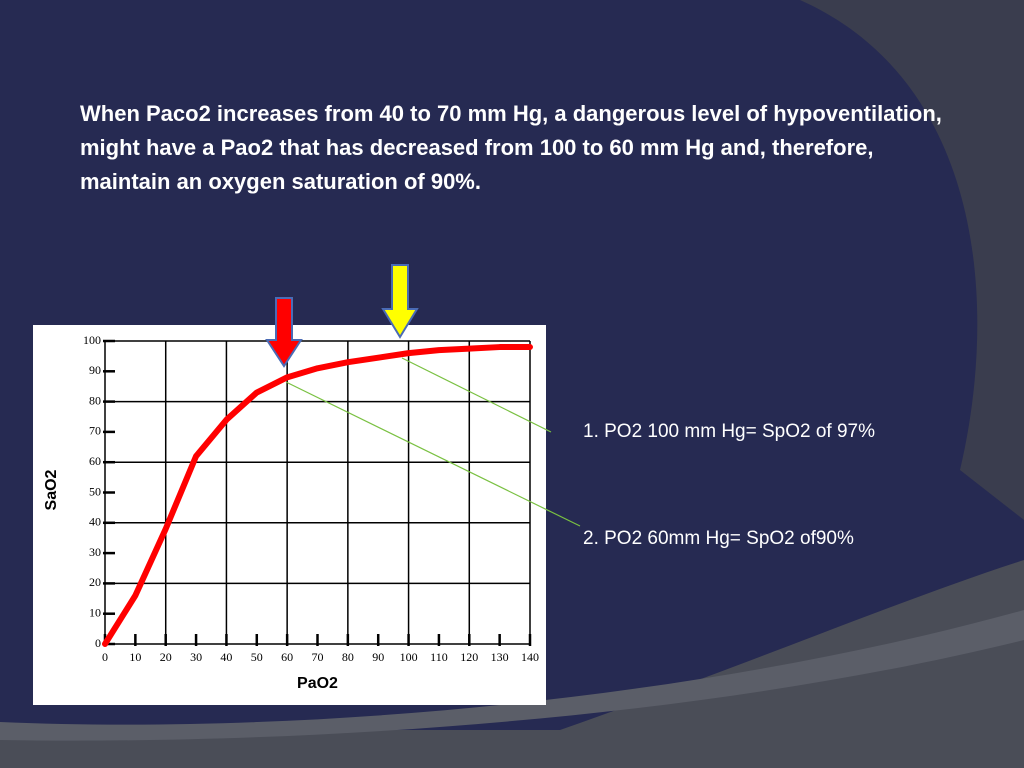  Describe the element at coordinates (196, 657) in the screenshot. I see `x-tick-label: 30` at that location.